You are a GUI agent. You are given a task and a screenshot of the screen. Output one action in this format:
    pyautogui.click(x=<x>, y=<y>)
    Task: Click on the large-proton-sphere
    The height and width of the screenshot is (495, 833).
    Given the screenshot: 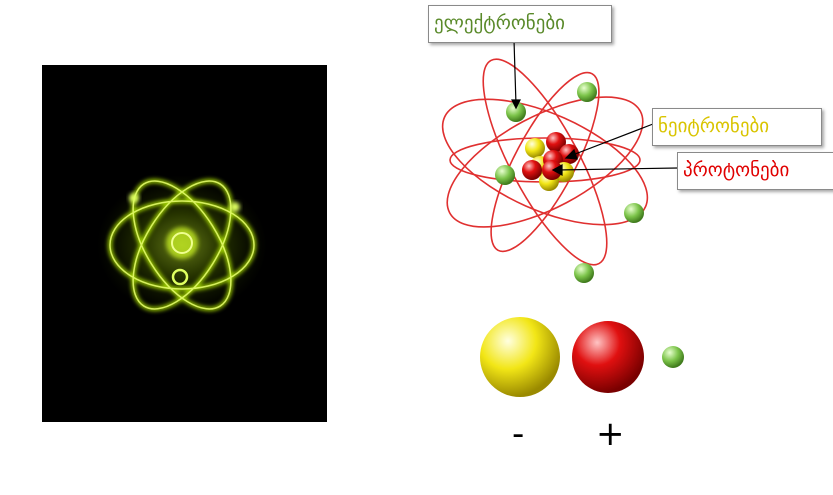 What is the action you would take?
    pyautogui.click(x=608, y=357)
    